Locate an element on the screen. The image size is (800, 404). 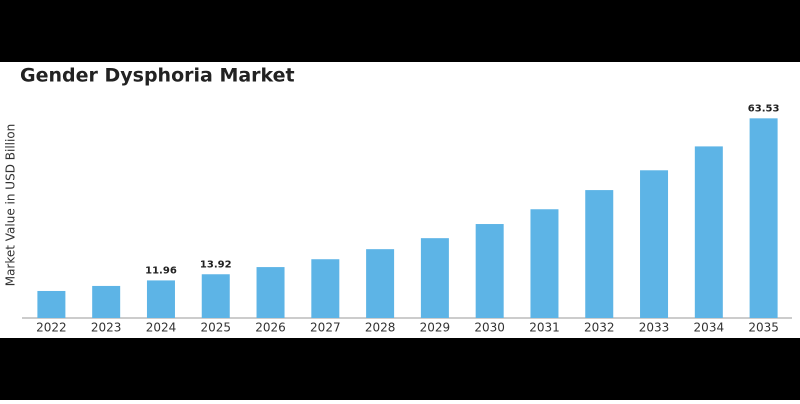
y-axis-label: Market Value in USD Billion is located at coordinates (11, 205).